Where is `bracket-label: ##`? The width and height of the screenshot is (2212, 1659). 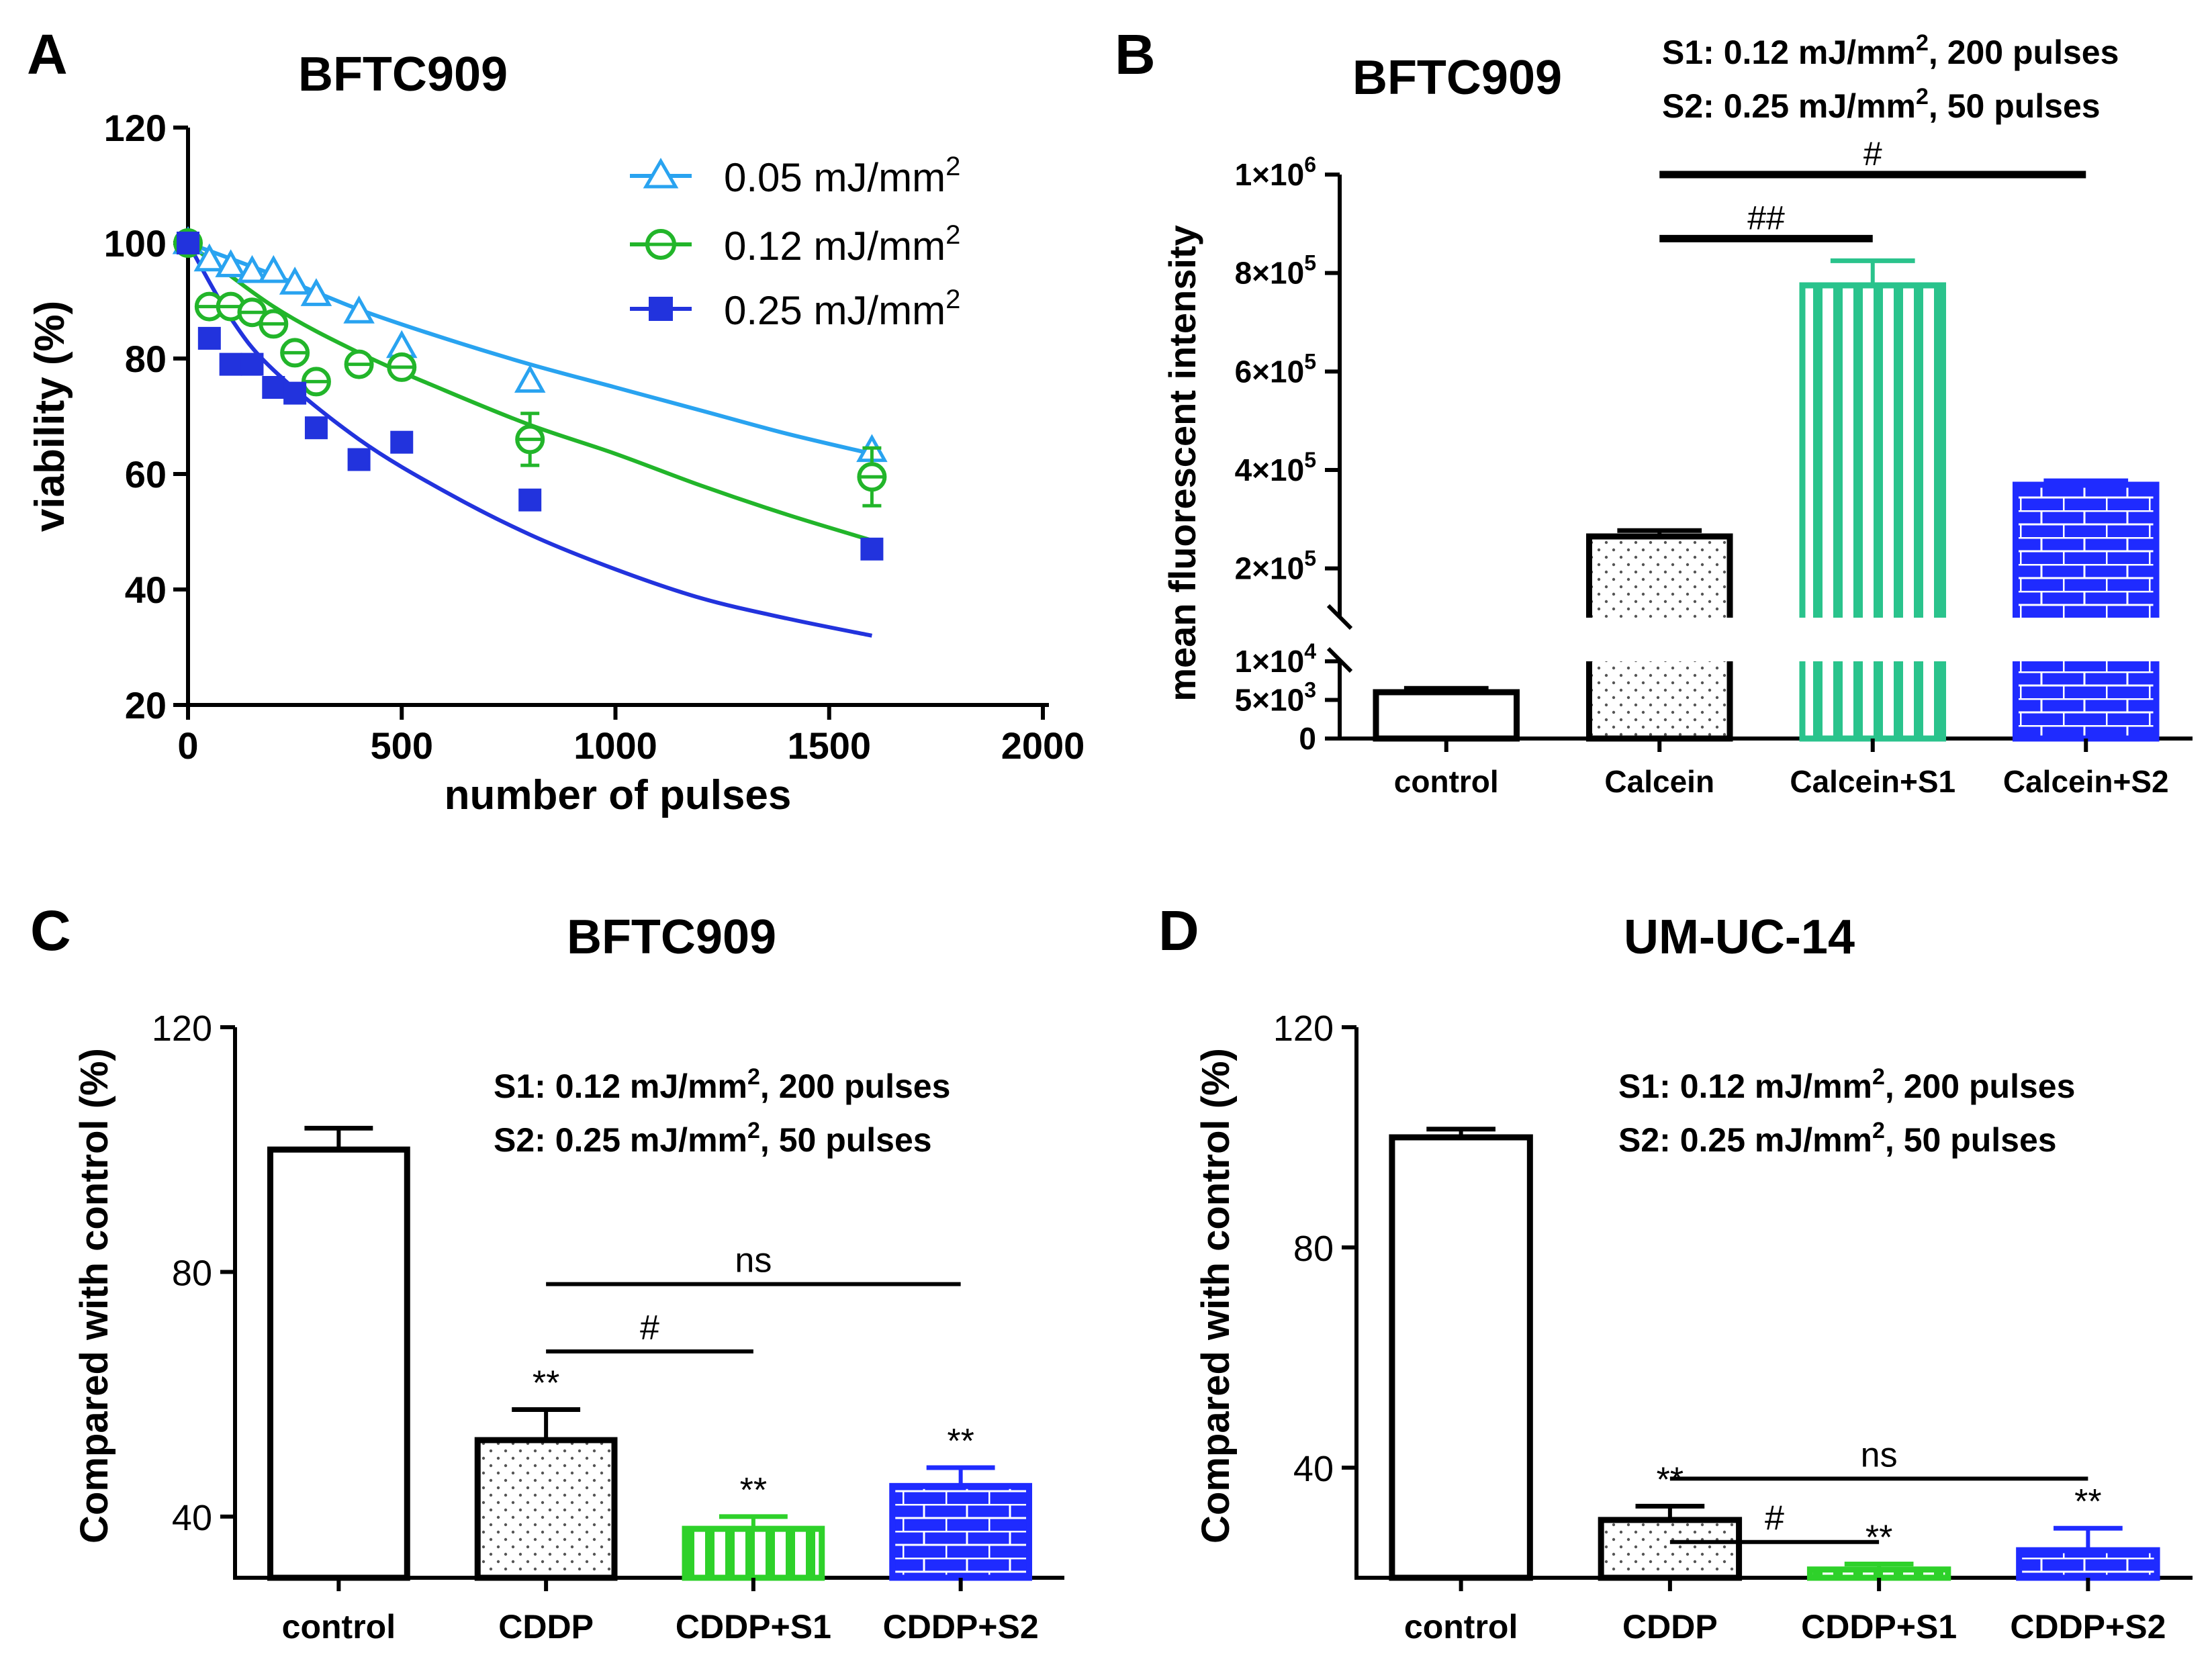 bracket-label: ## is located at coordinates (1766, 217).